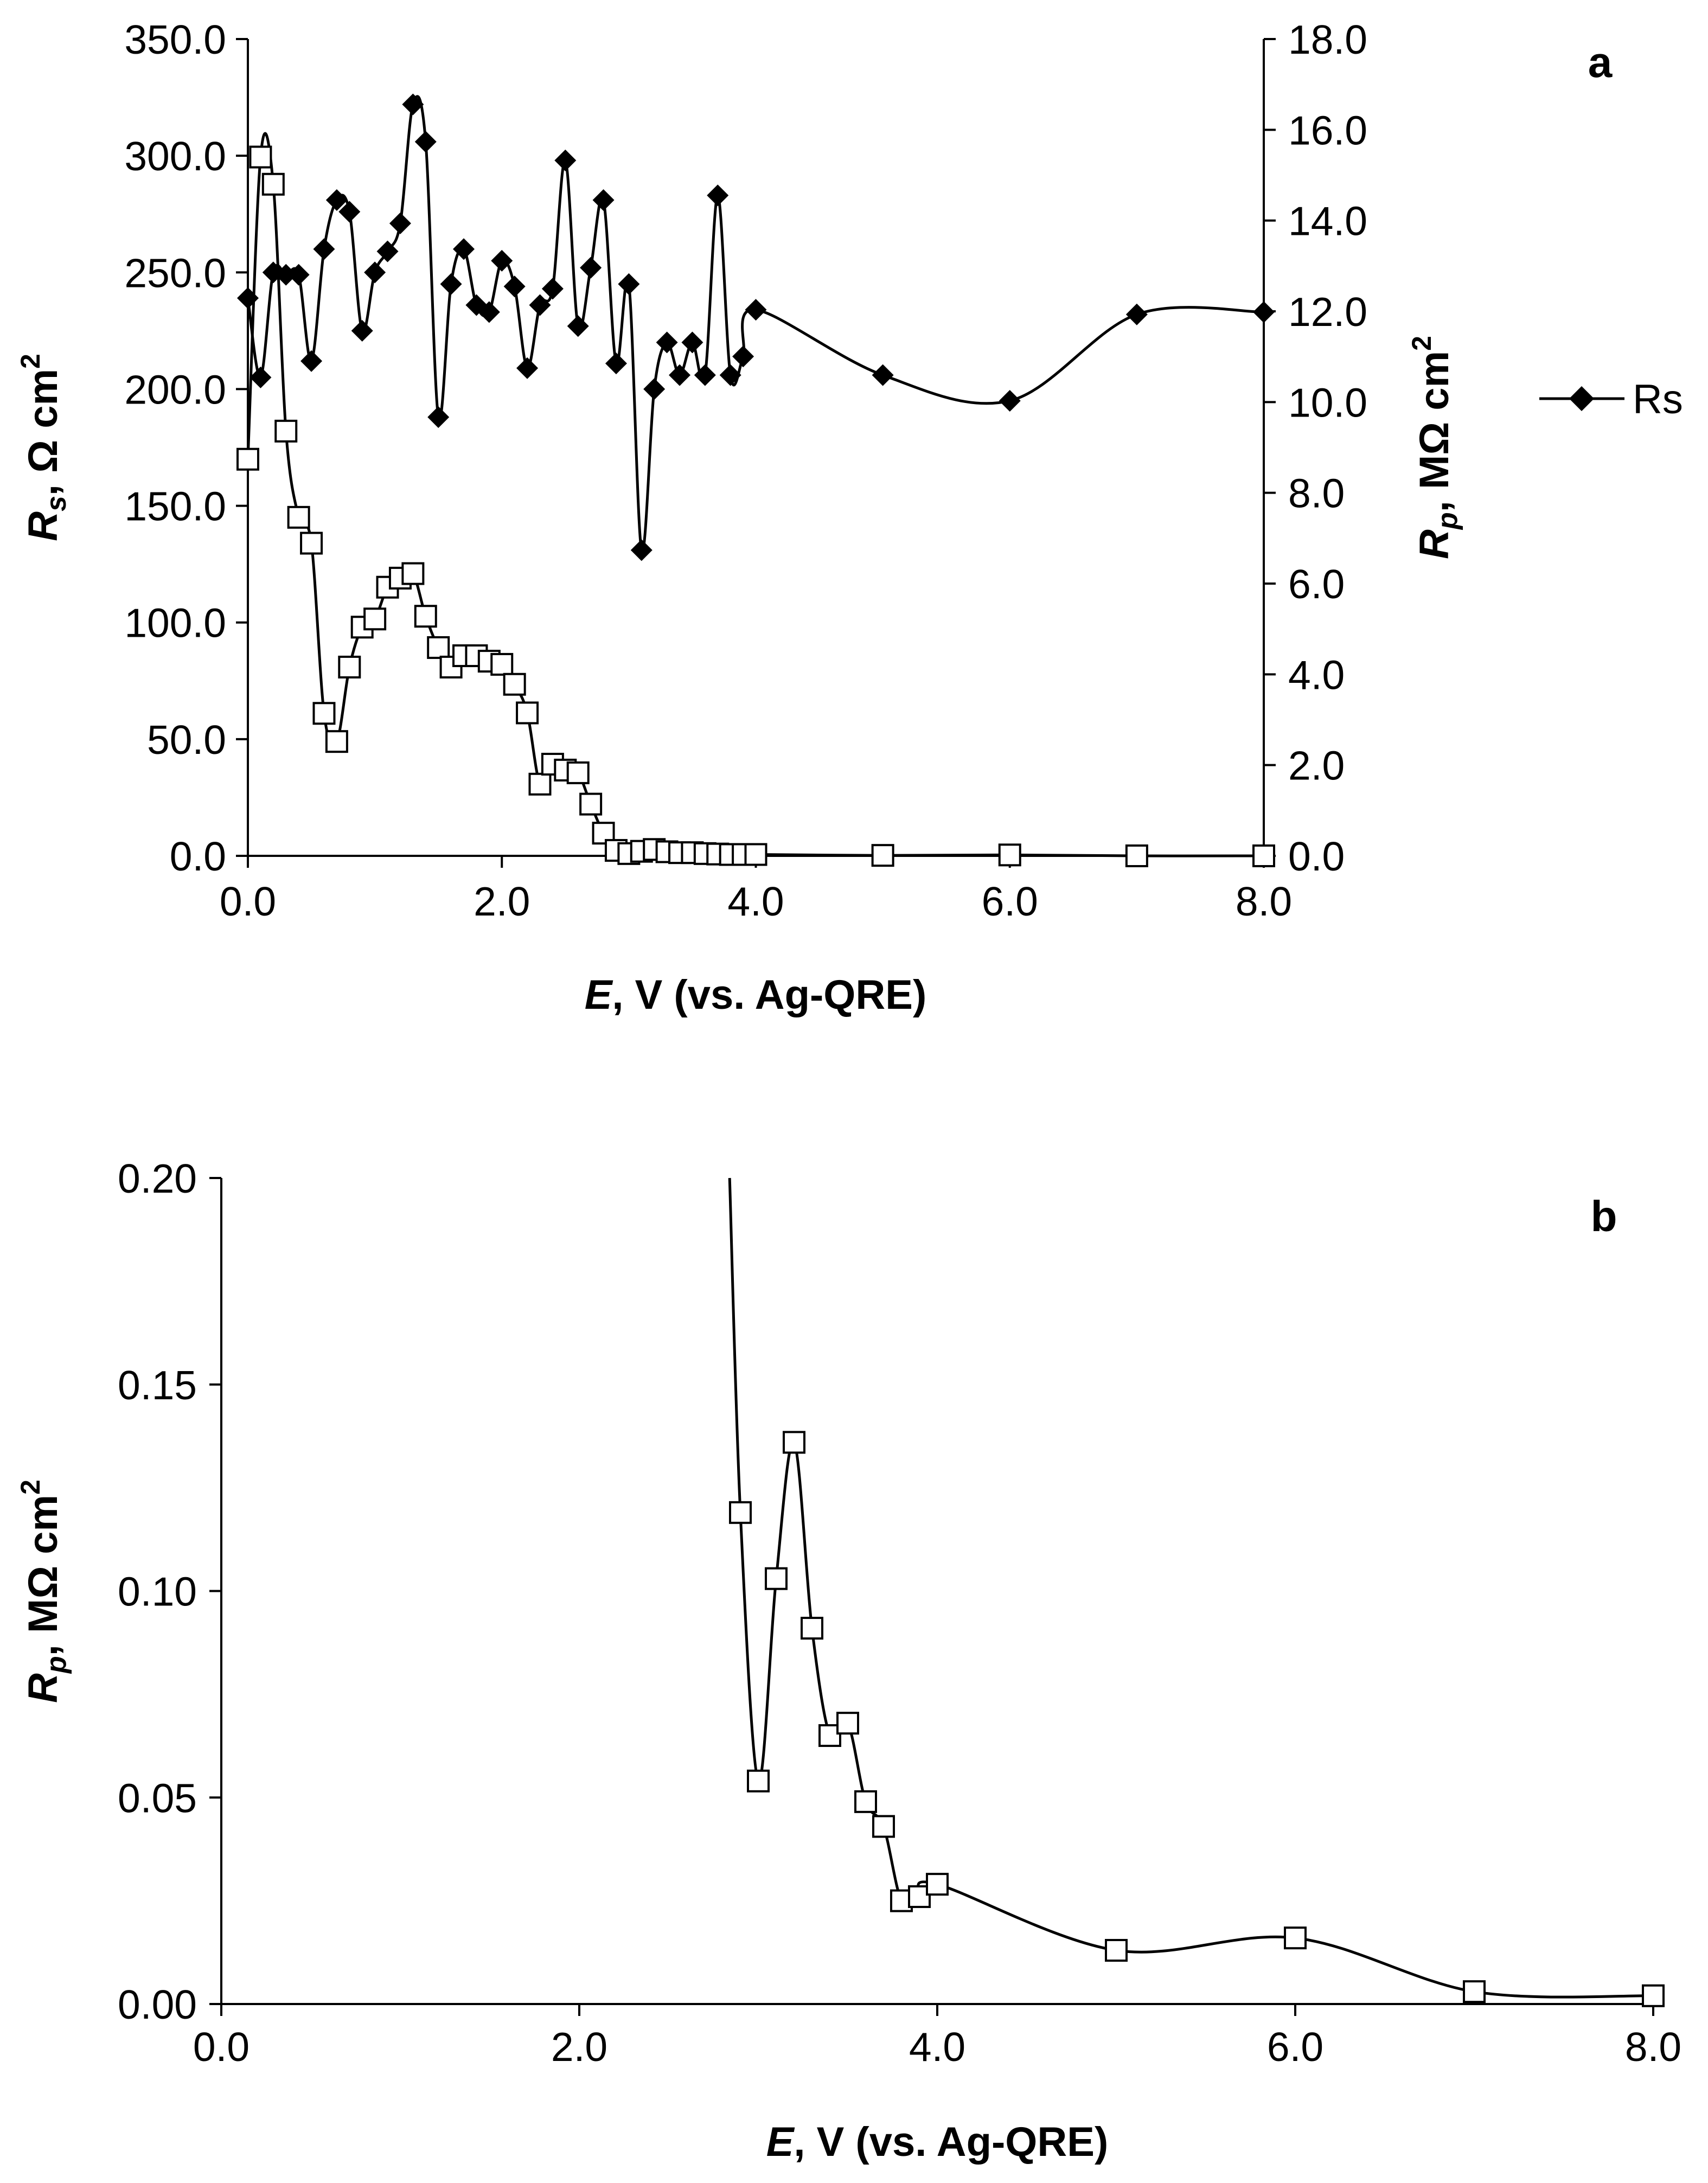 Image resolution: width=1708 pixels, height=2183 pixels. I want to click on panel-b-y-tick-label: 0.15, so click(157, 1385).